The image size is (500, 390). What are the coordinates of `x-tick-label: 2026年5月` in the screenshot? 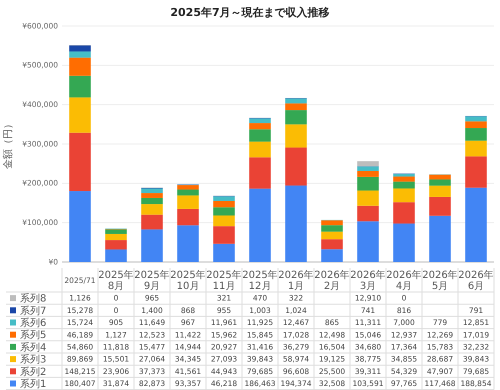 It's located at (440, 280).